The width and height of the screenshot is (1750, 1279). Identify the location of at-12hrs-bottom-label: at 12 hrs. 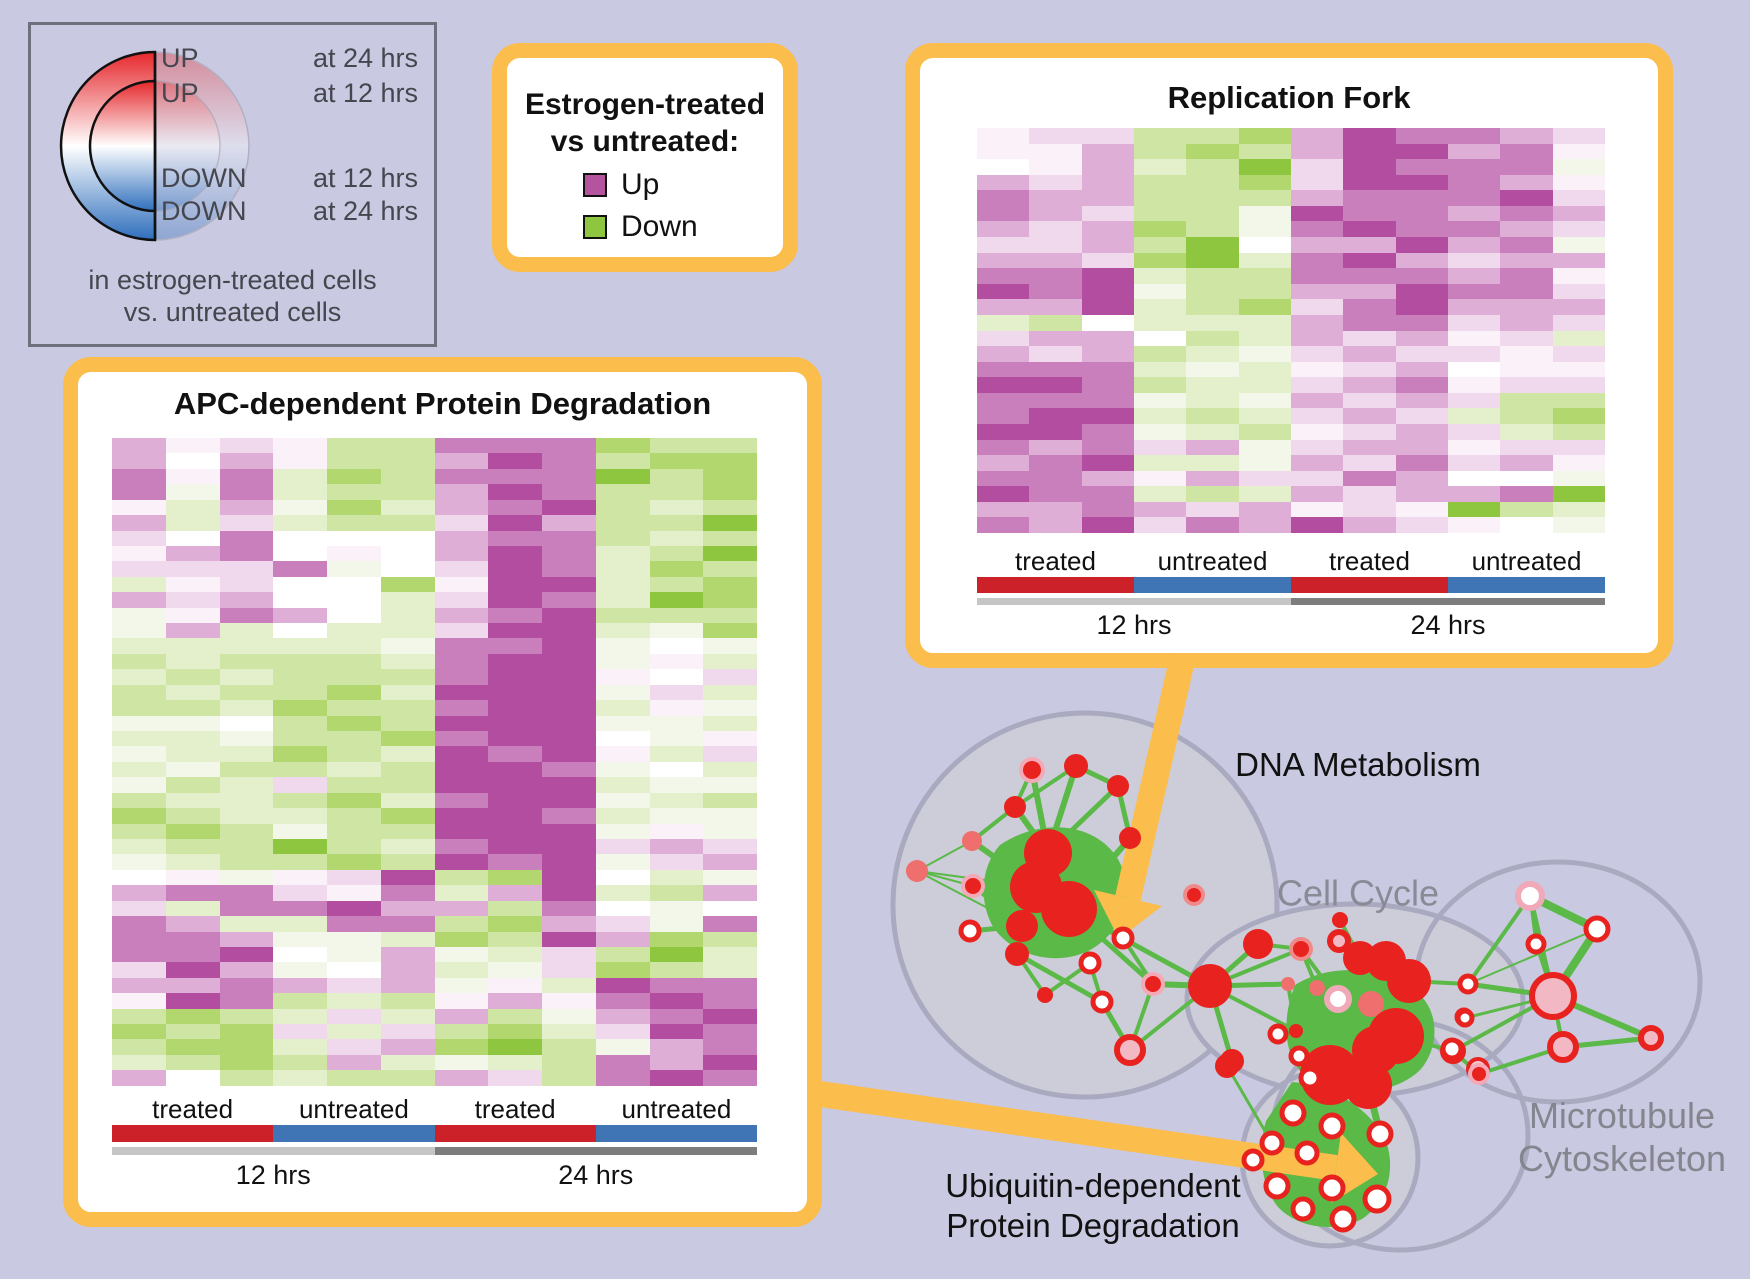
(365, 178).